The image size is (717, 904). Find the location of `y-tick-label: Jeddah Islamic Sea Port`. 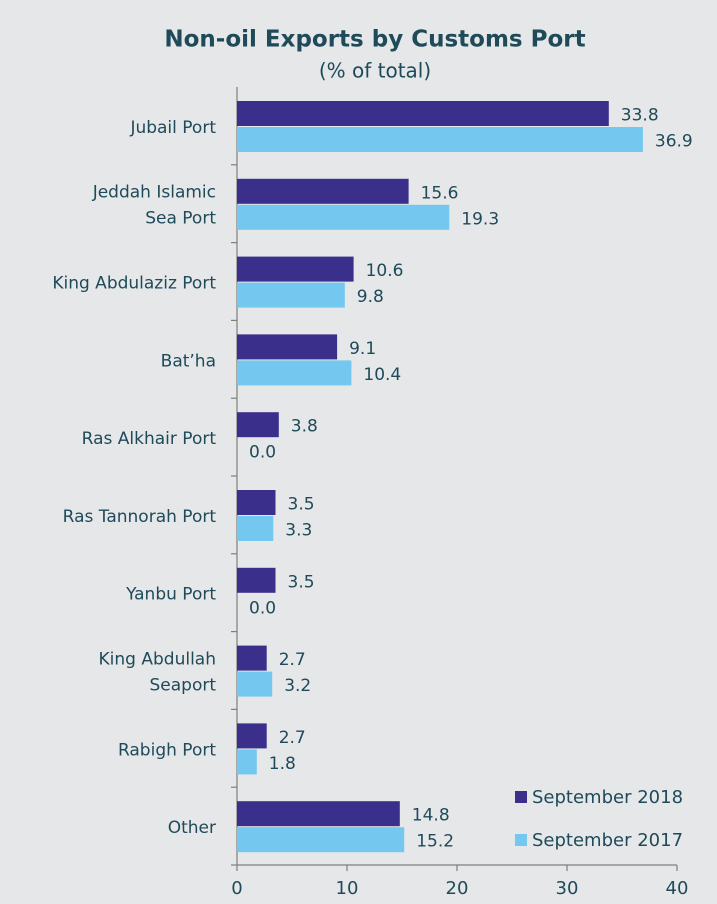

y-tick-label: Jeddah Islamic Sea Port is located at coordinates (154, 206).